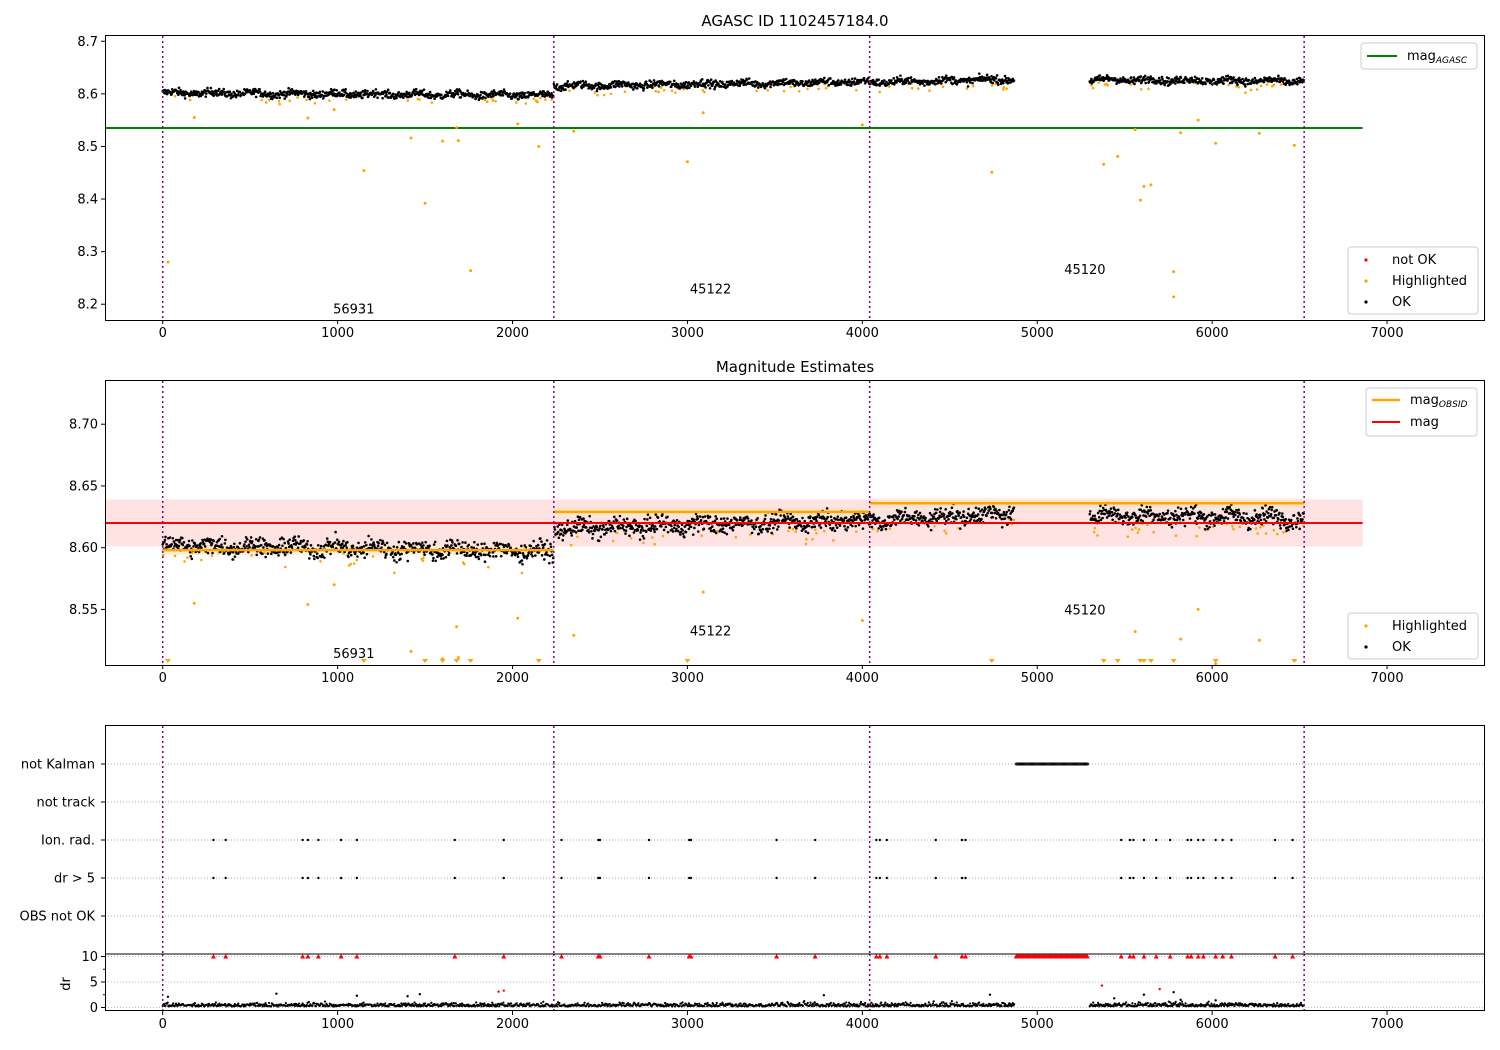 This screenshot has height=1050, width=1500. What do you see at coordinates (512, 678) in the screenshot?
I see `x-tick-label: 2000` at bounding box center [512, 678].